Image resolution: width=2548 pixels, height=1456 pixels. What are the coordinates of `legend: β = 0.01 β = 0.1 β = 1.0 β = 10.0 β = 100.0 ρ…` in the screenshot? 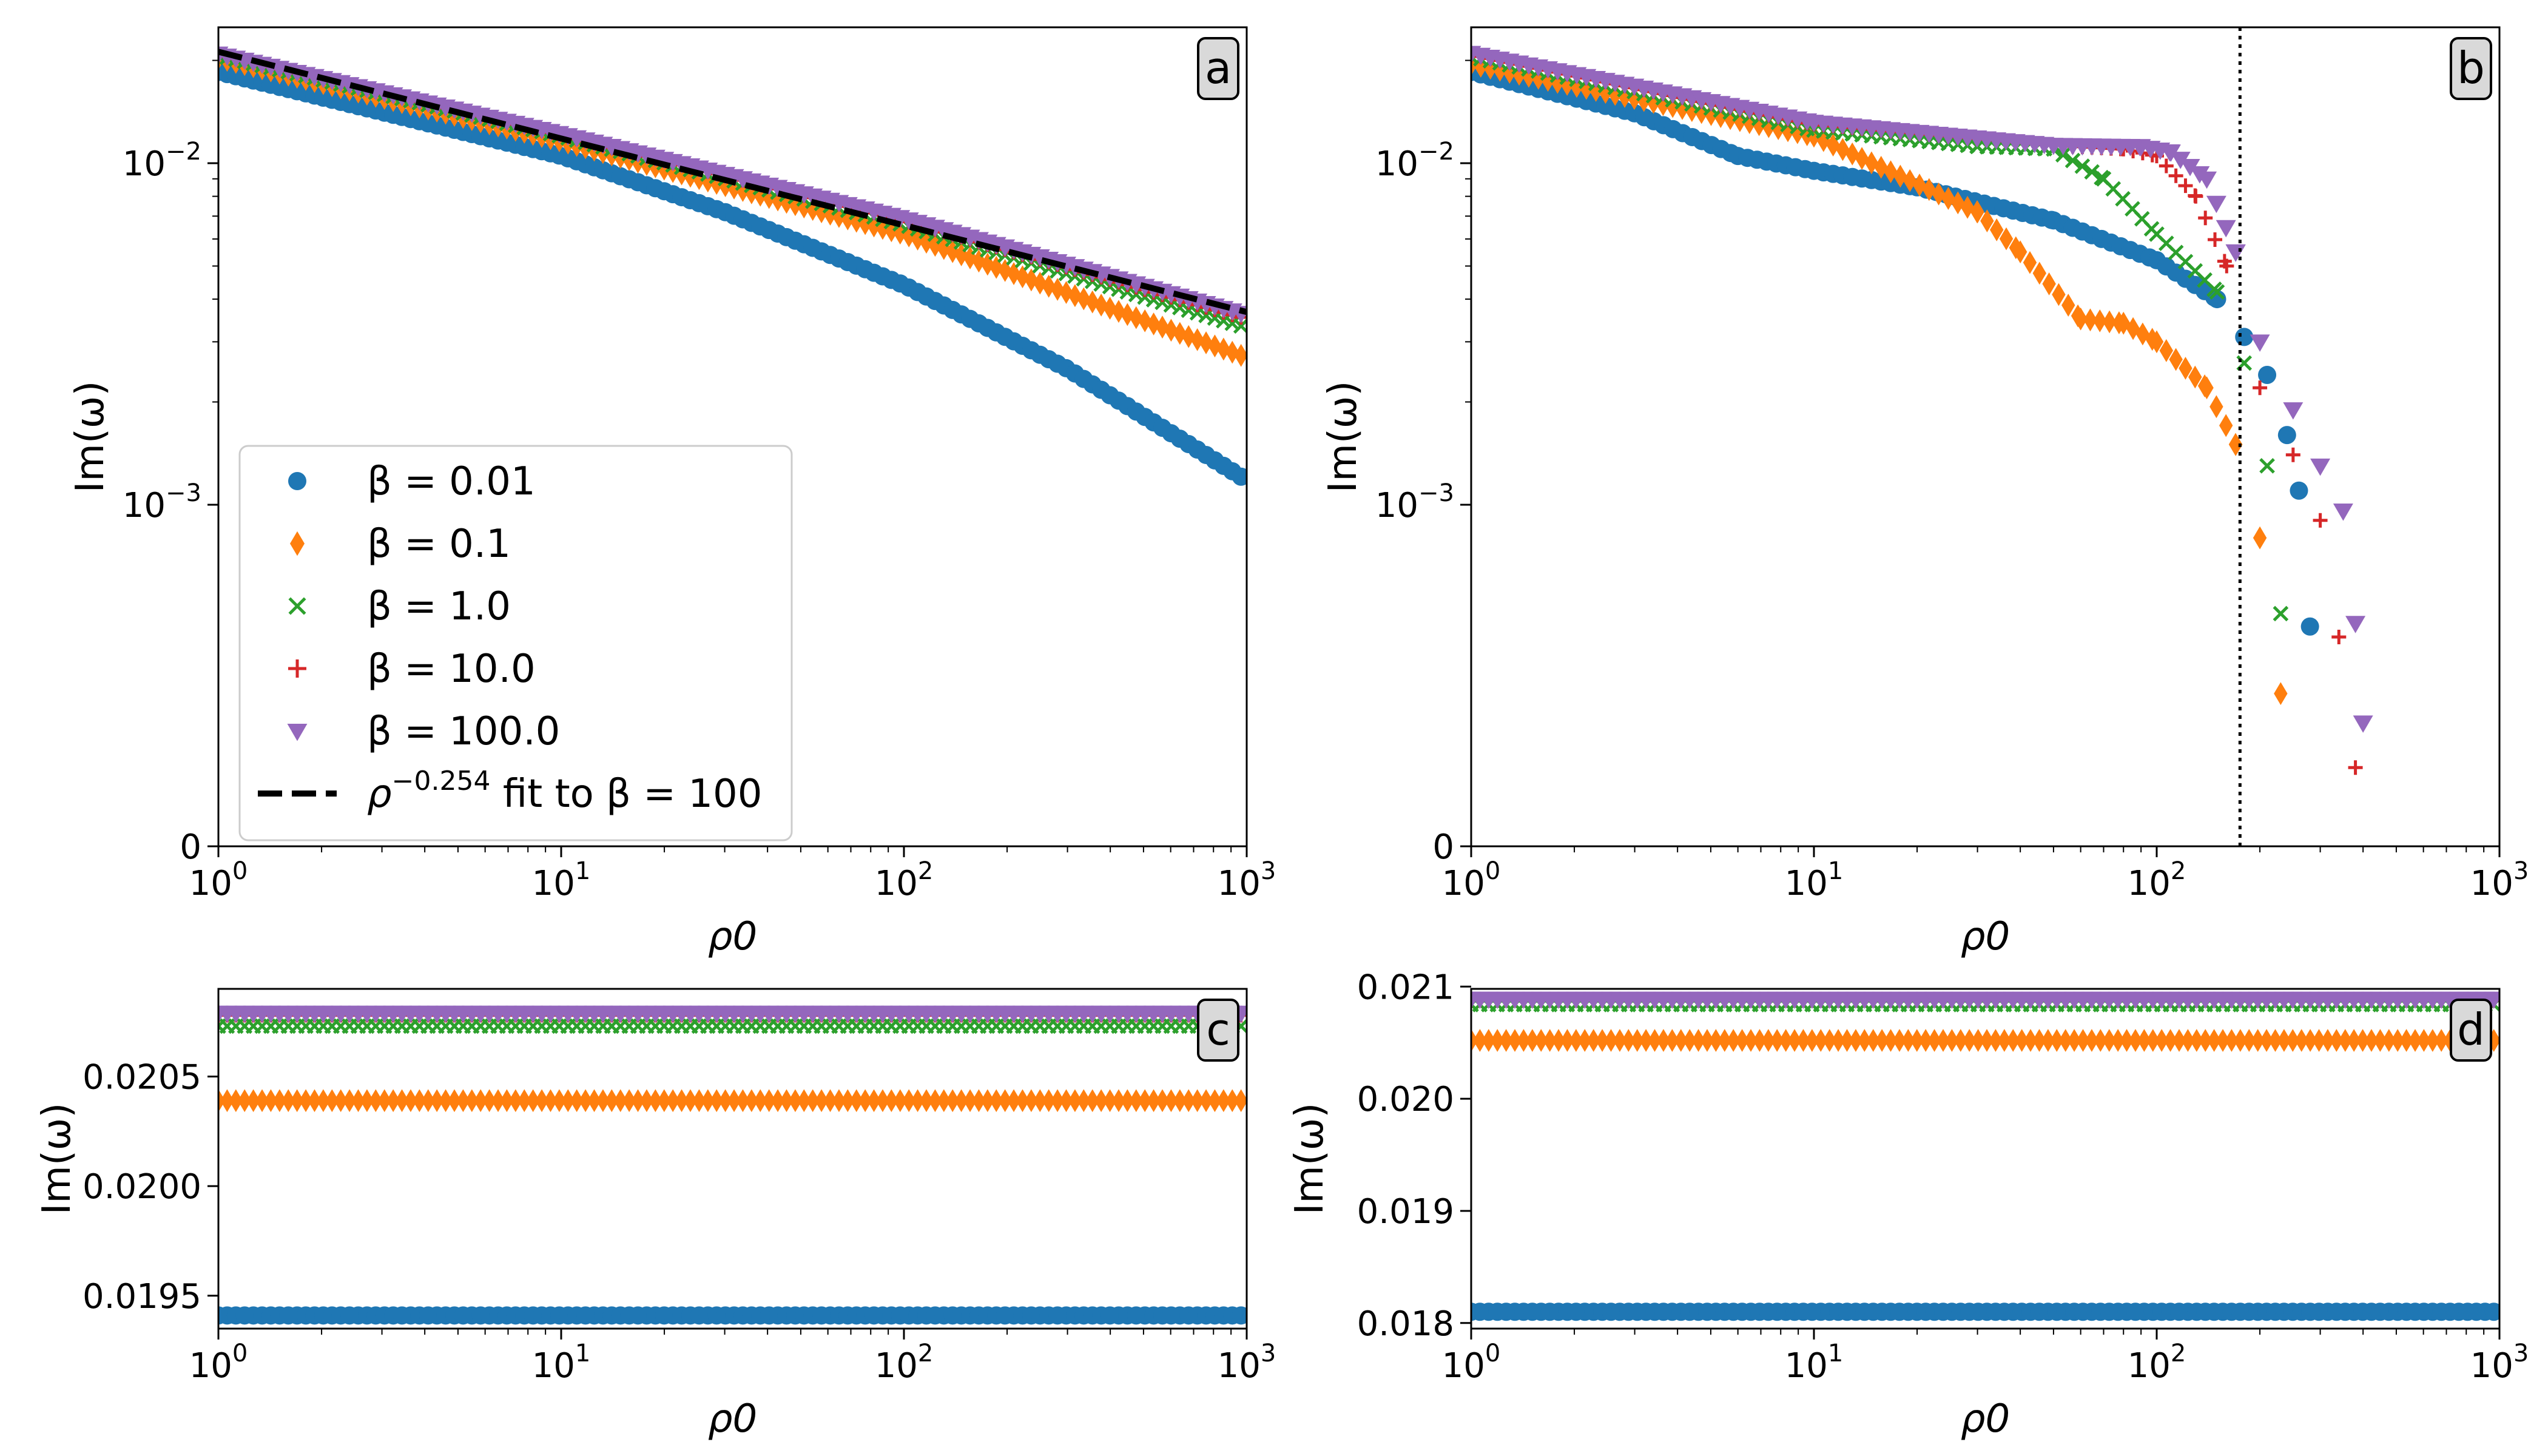 It's located at (515, 643).